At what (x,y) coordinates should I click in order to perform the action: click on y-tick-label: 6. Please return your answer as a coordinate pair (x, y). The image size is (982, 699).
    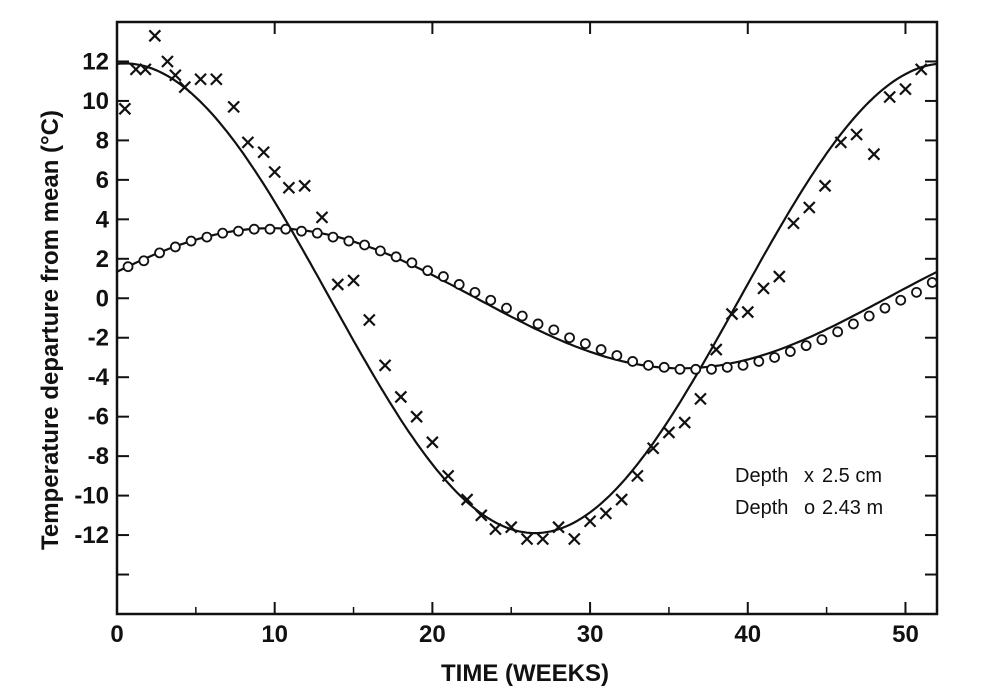
    Looking at the image, I should click on (102, 180).